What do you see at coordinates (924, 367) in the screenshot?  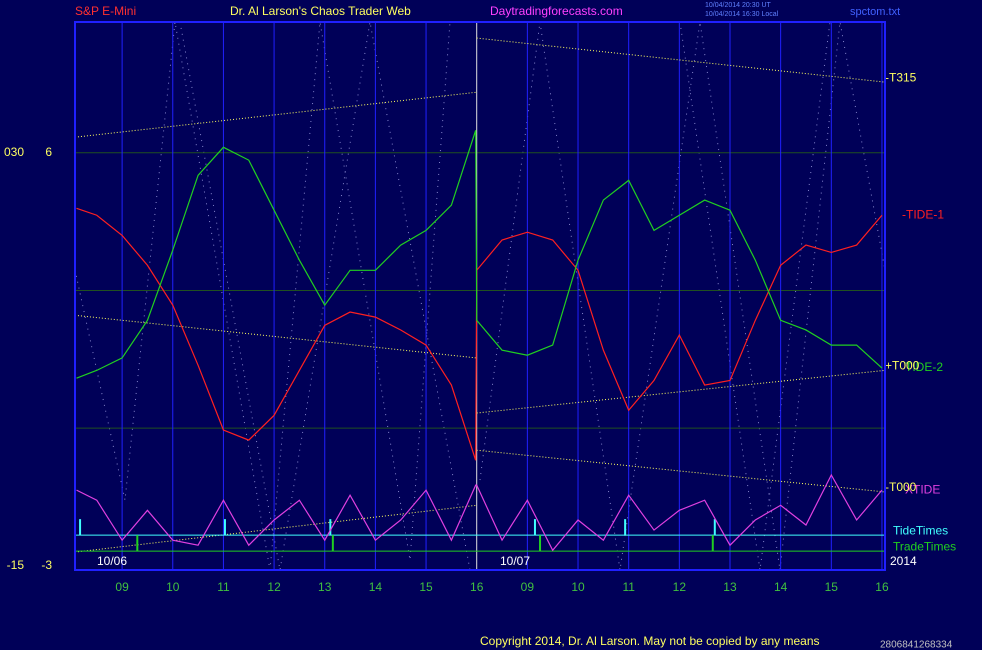 I see `series-label: TIDE-2` at bounding box center [924, 367].